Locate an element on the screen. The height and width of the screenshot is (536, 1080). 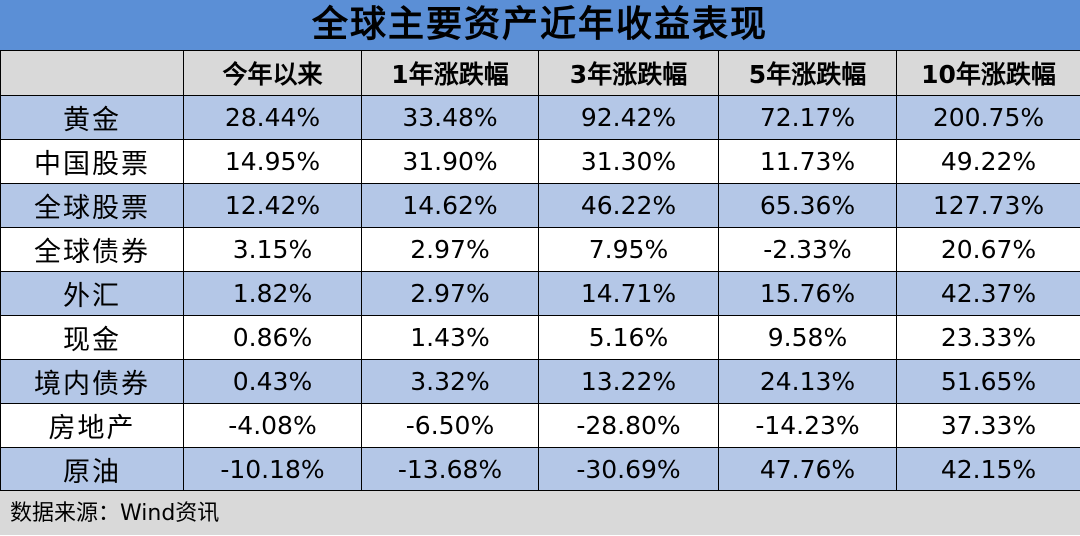
value-cell: -4.08% is located at coordinates (273, 426).